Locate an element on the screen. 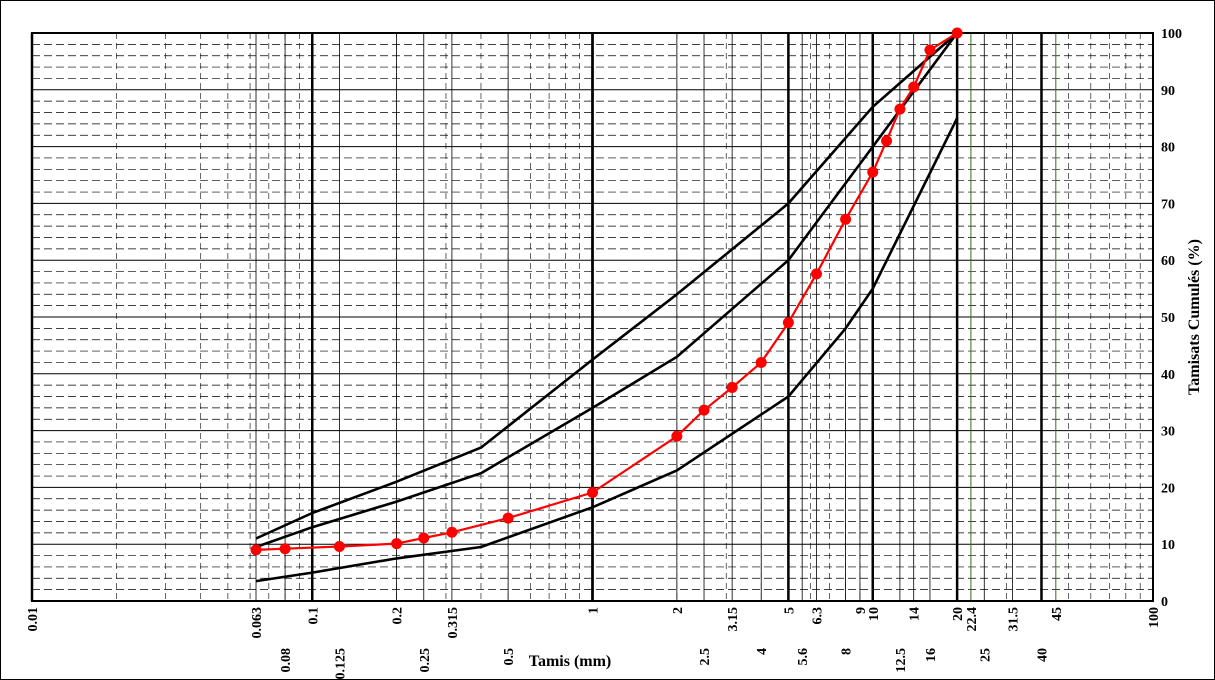 Image resolution: width=1215 pixels, height=680 pixels. x-tick-label: 4 is located at coordinates (762, 651).